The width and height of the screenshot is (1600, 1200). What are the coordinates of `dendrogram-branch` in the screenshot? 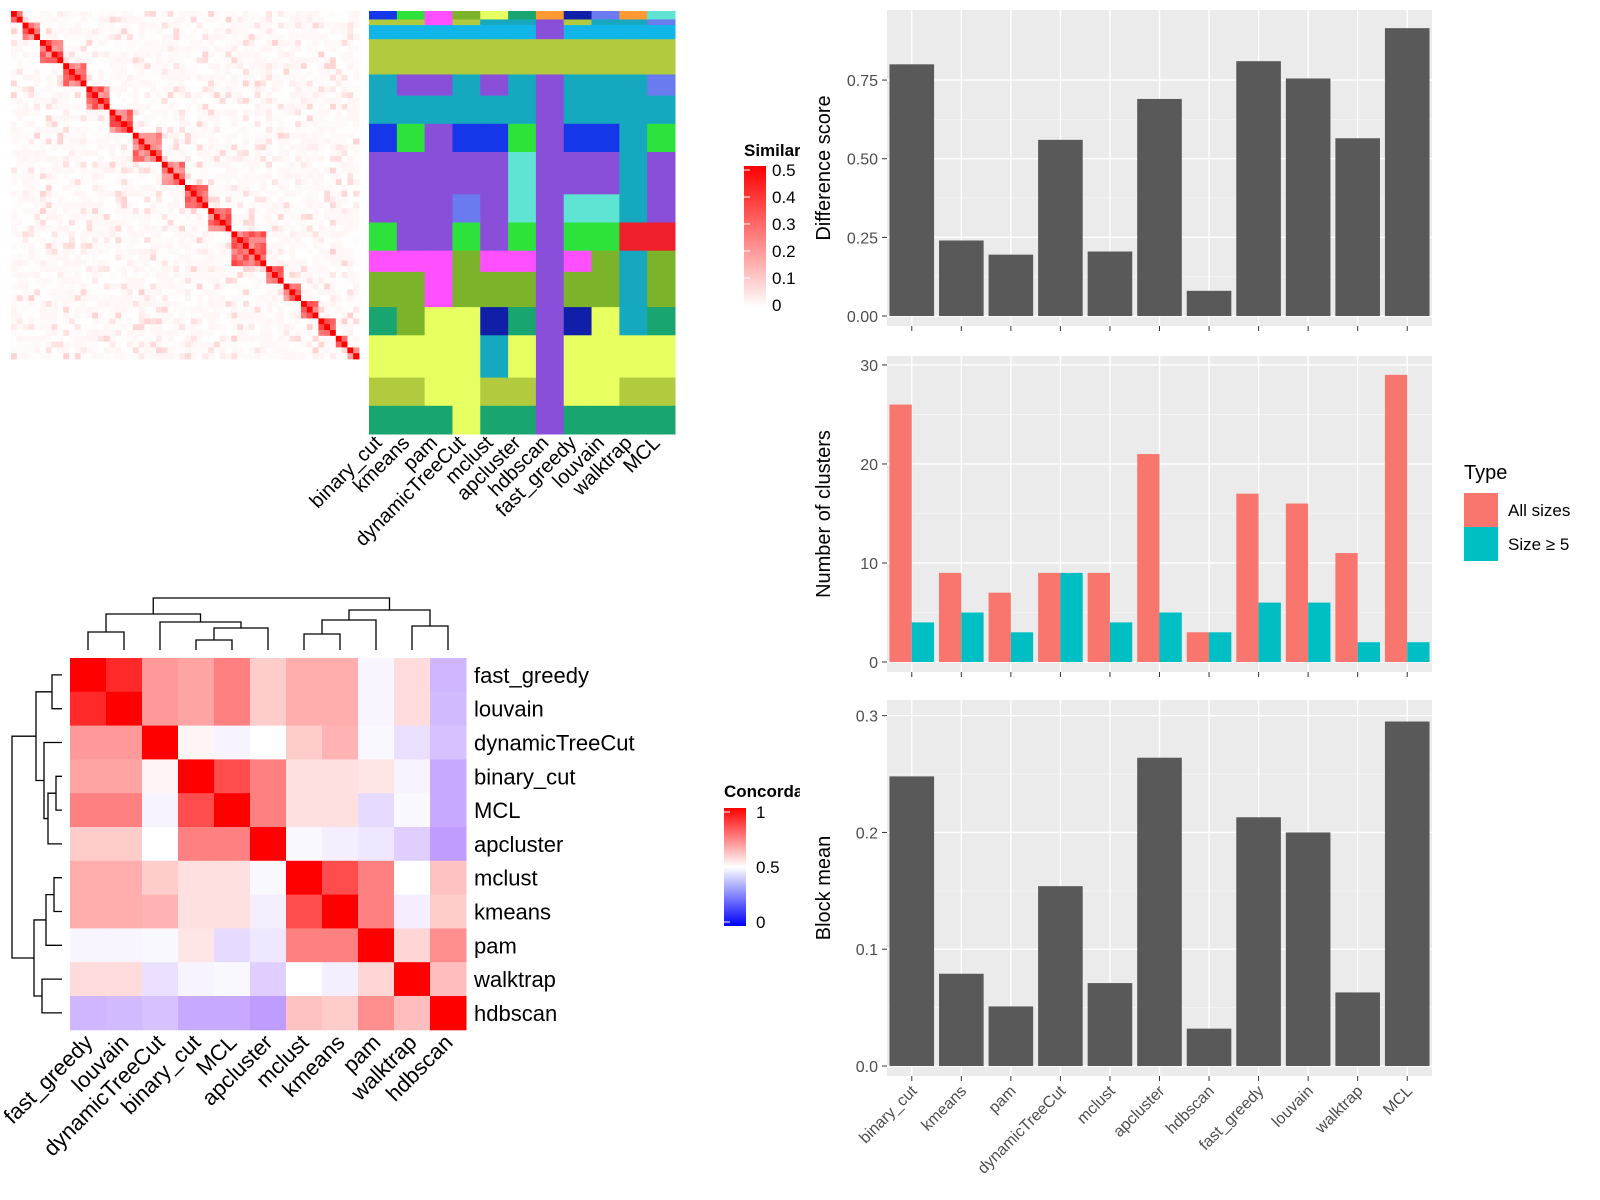 It's located at (153, 622).